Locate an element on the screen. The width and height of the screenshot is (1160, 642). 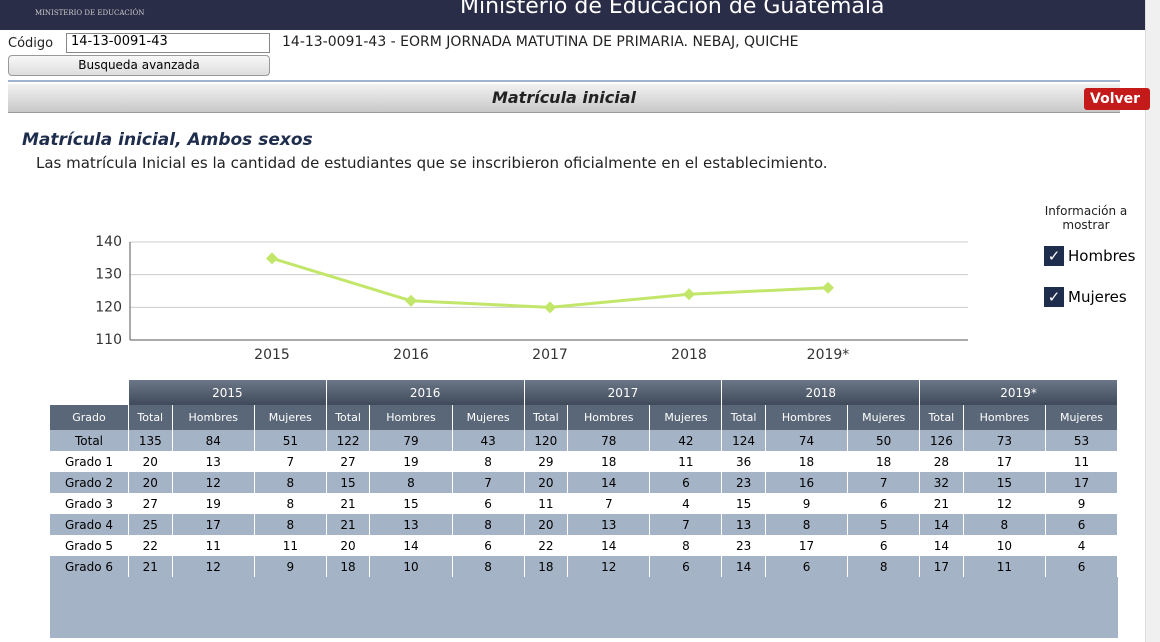
options-heading: Información a mostrar is located at coordinates (1086, 218).